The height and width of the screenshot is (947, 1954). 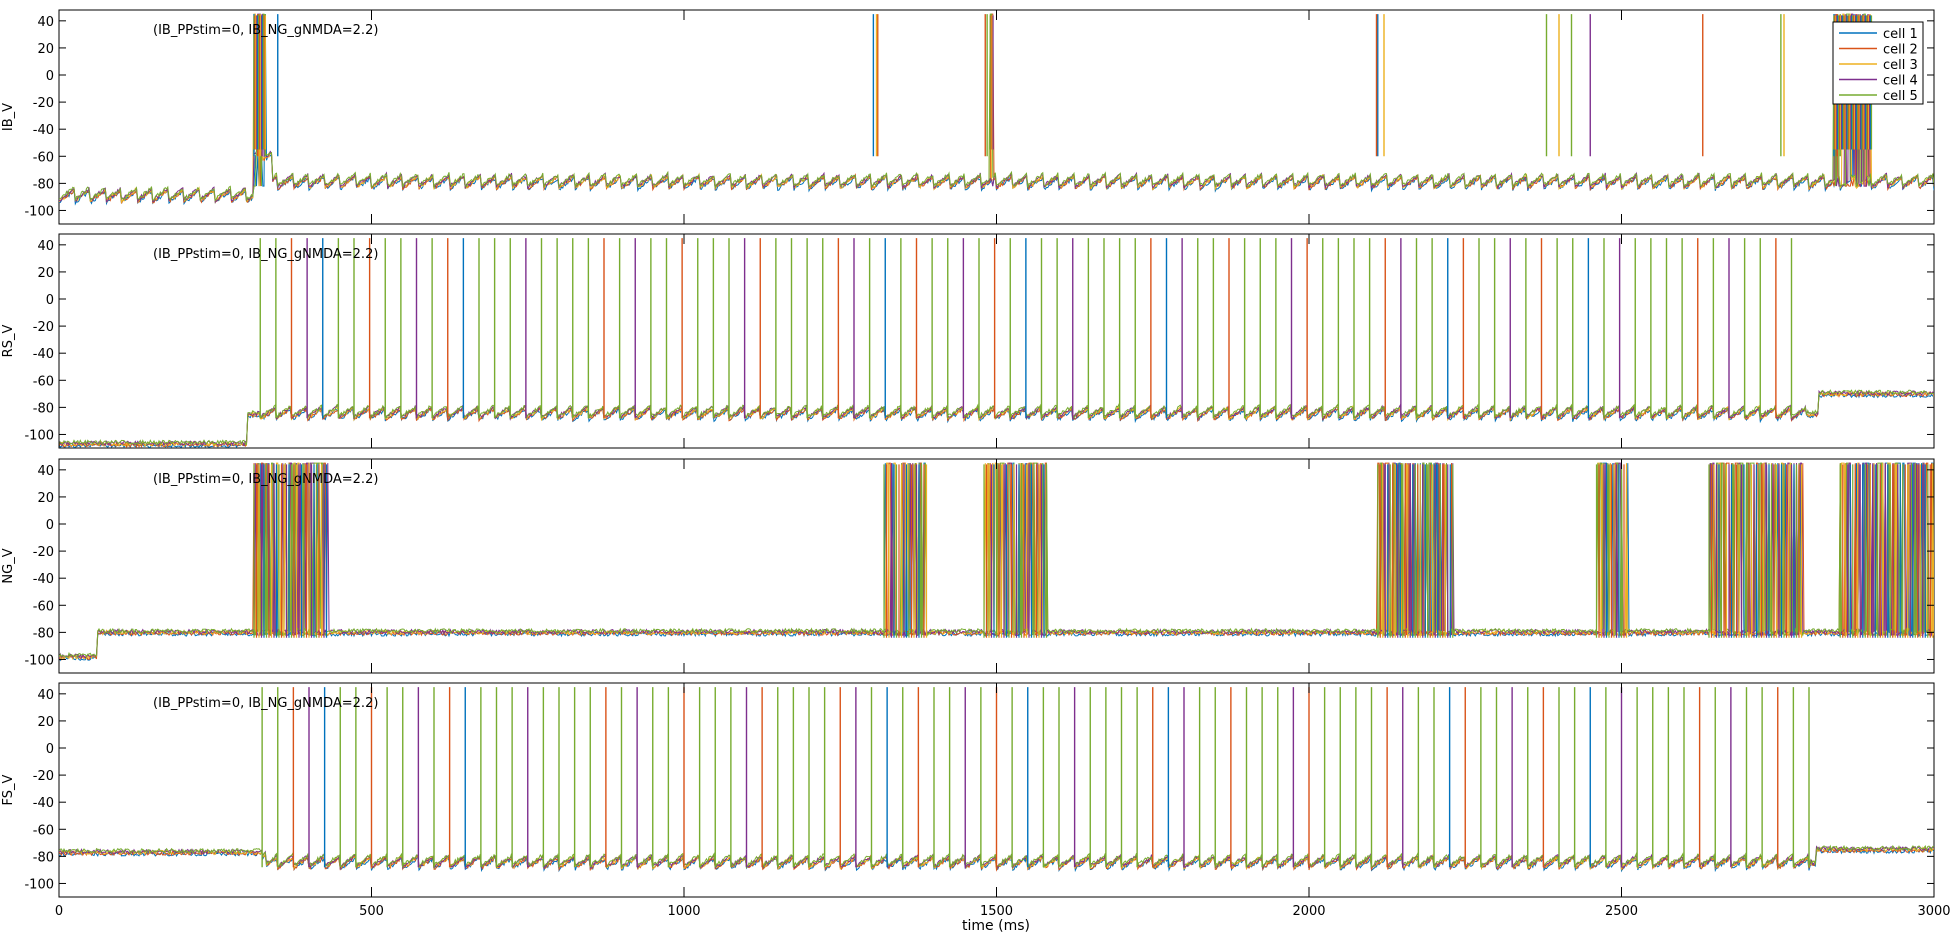 What do you see at coordinates (1900, 34) in the screenshot?
I see `legend-entry: cell 1` at bounding box center [1900, 34].